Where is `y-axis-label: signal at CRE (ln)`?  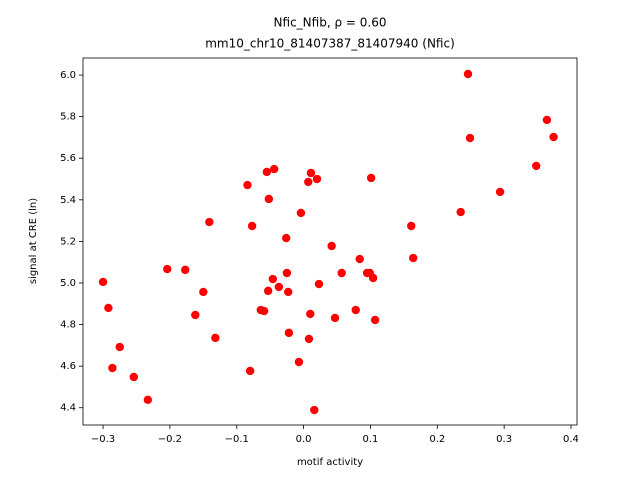
y-axis-label: signal at CRE (ln) is located at coordinates (33, 241).